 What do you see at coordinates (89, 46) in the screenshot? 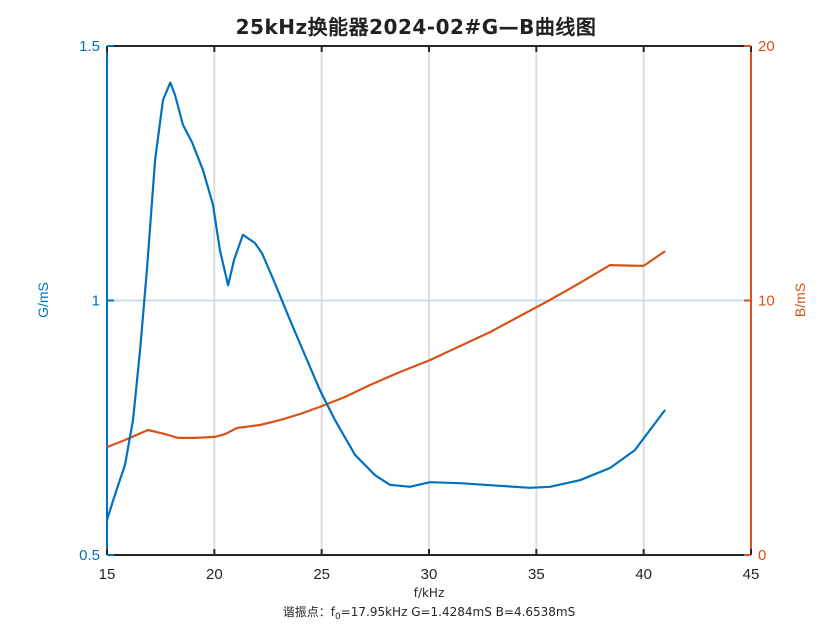
I see `svg-text: 1.5` at bounding box center [89, 46].